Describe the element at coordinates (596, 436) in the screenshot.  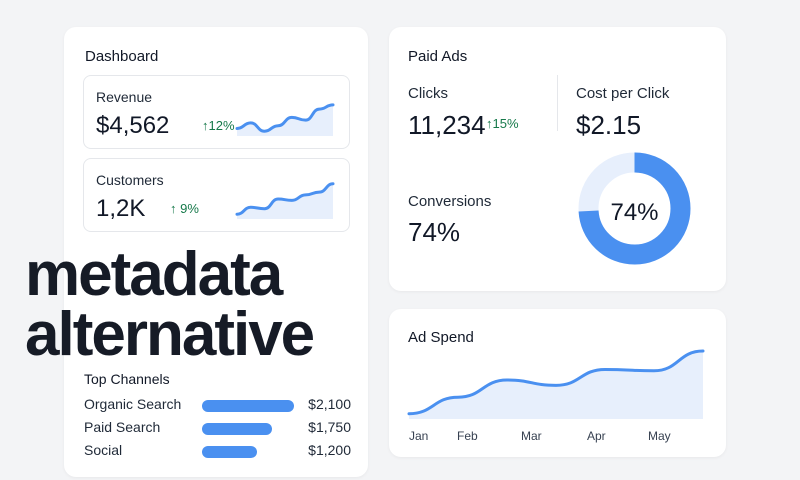
I see `month-label: Apr` at that location.